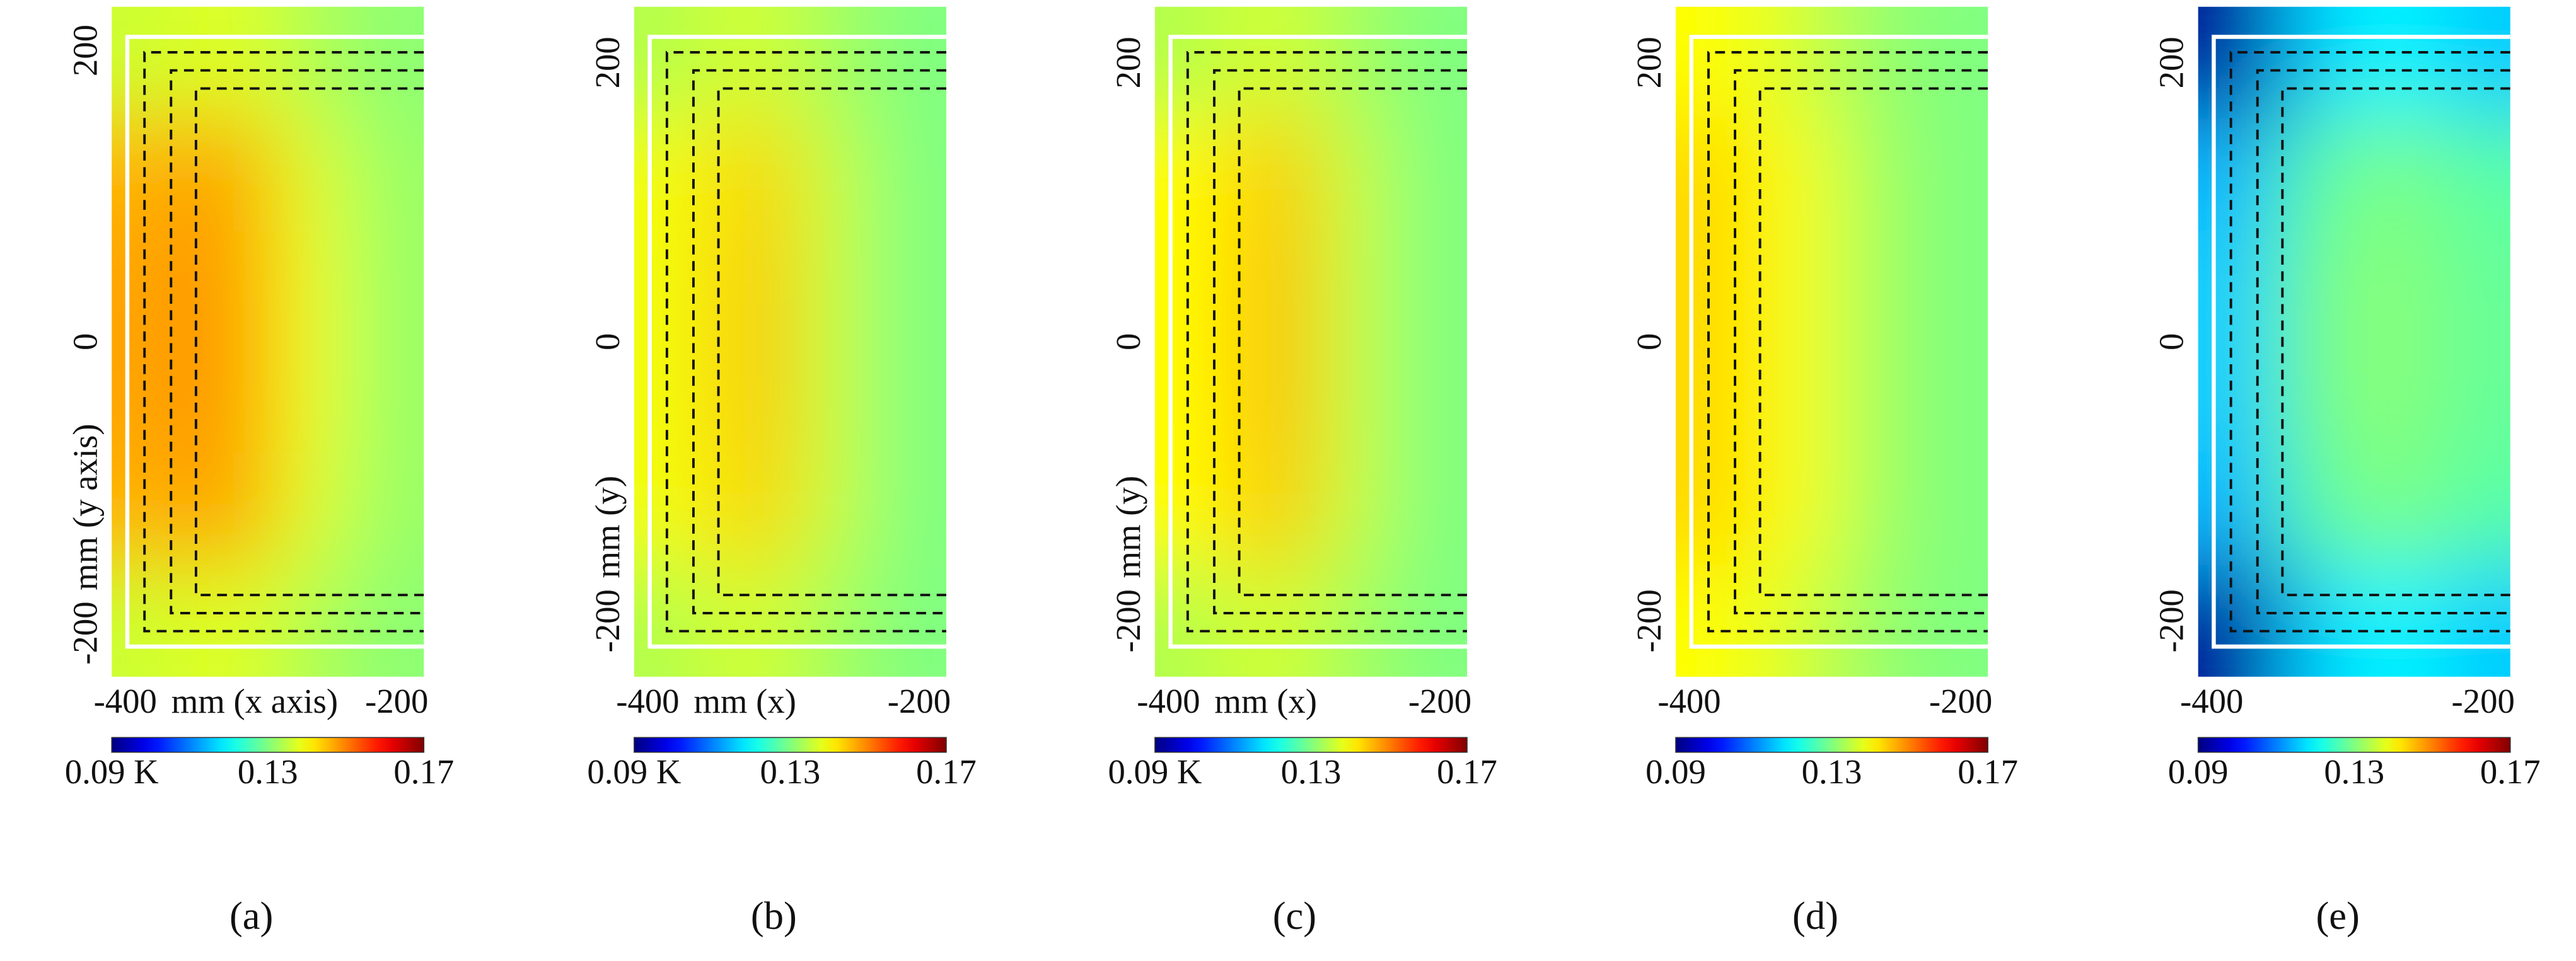 The width and height of the screenshot is (2576, 961). What do you see at coordinates (2211, 701) in the screenshot?
I see `x-tick-label: -400` at bounding box center [2211, 701].